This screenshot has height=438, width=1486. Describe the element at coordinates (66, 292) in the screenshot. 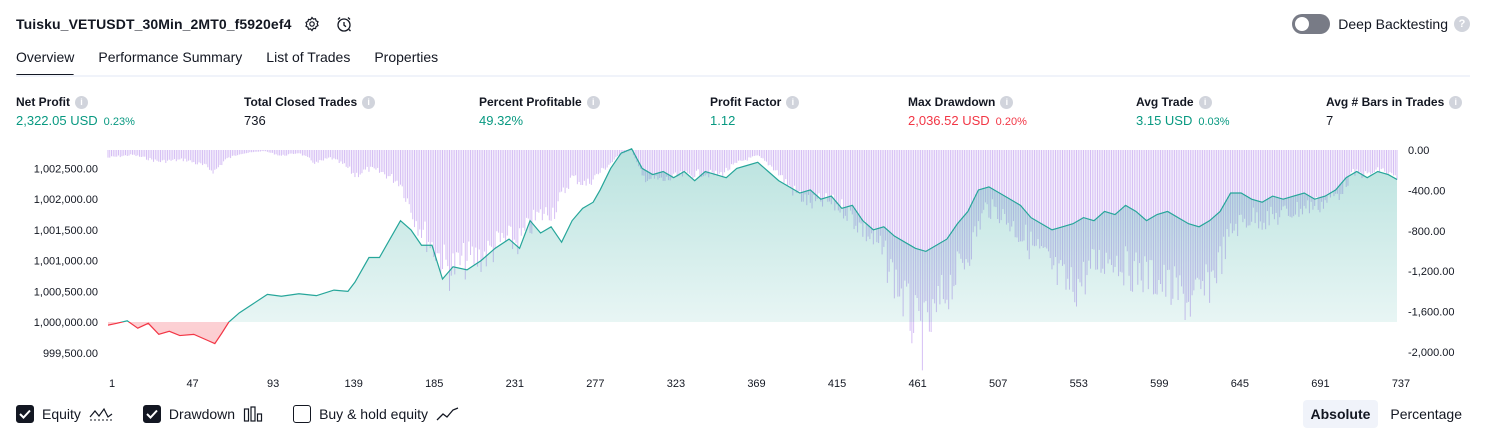

I see `left-axis-tick-label: 1,000,500.00` at that location.